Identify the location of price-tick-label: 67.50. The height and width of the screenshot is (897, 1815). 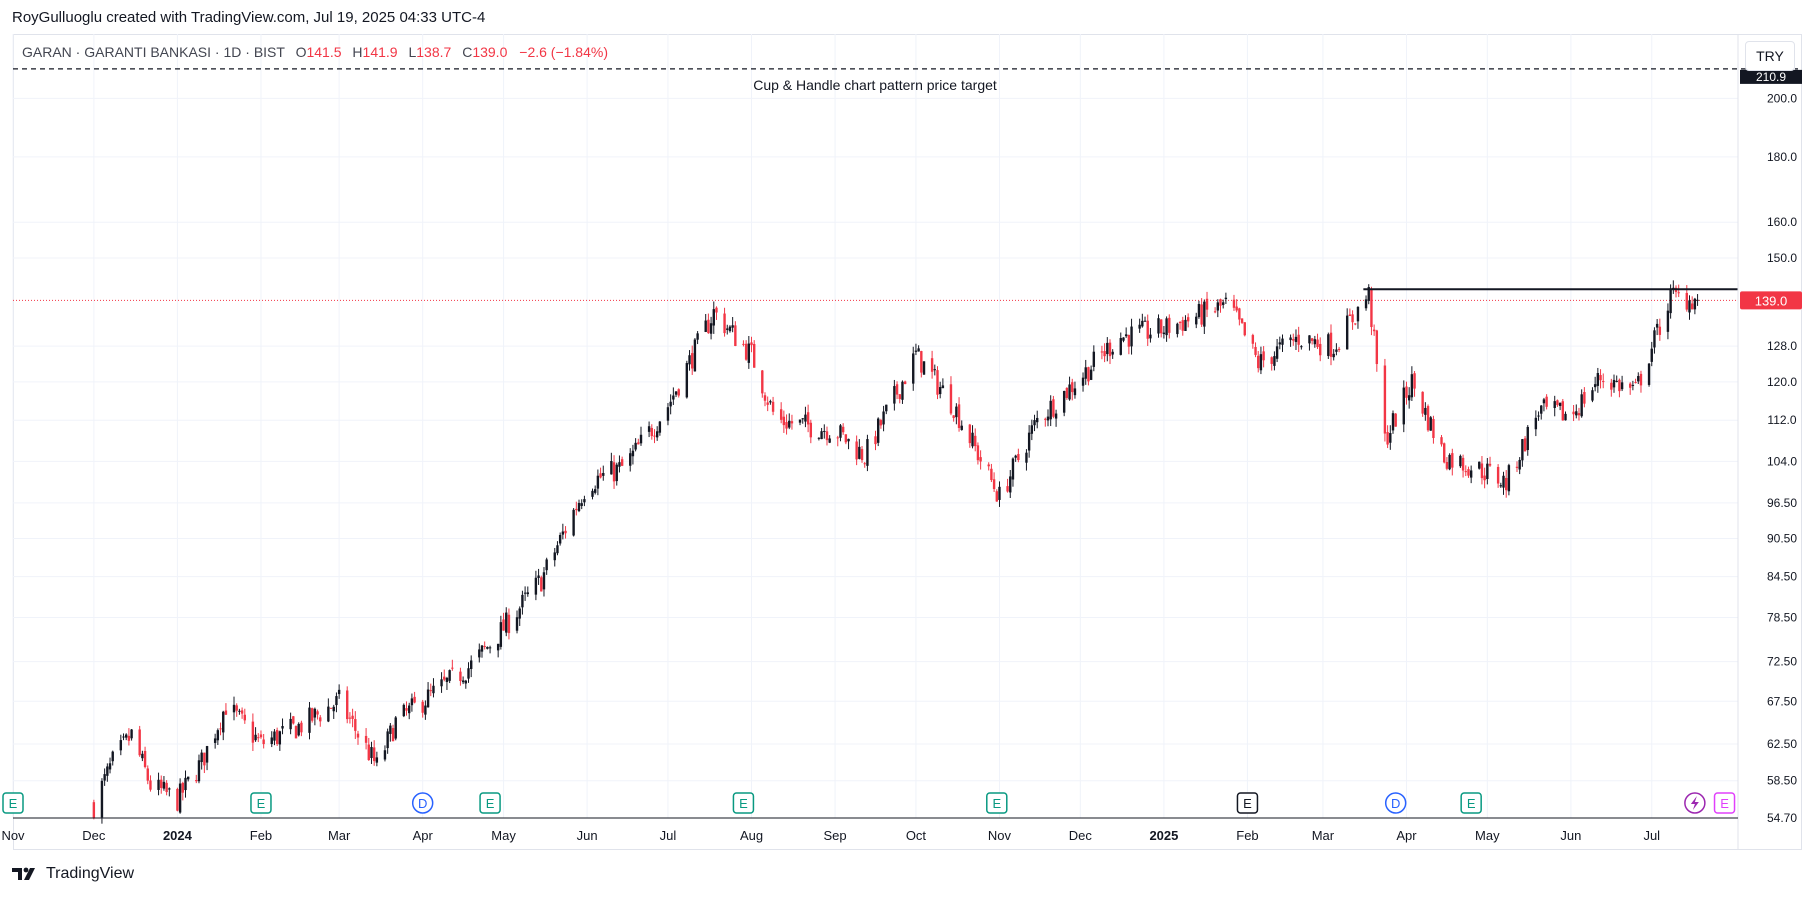
(1782, 701).